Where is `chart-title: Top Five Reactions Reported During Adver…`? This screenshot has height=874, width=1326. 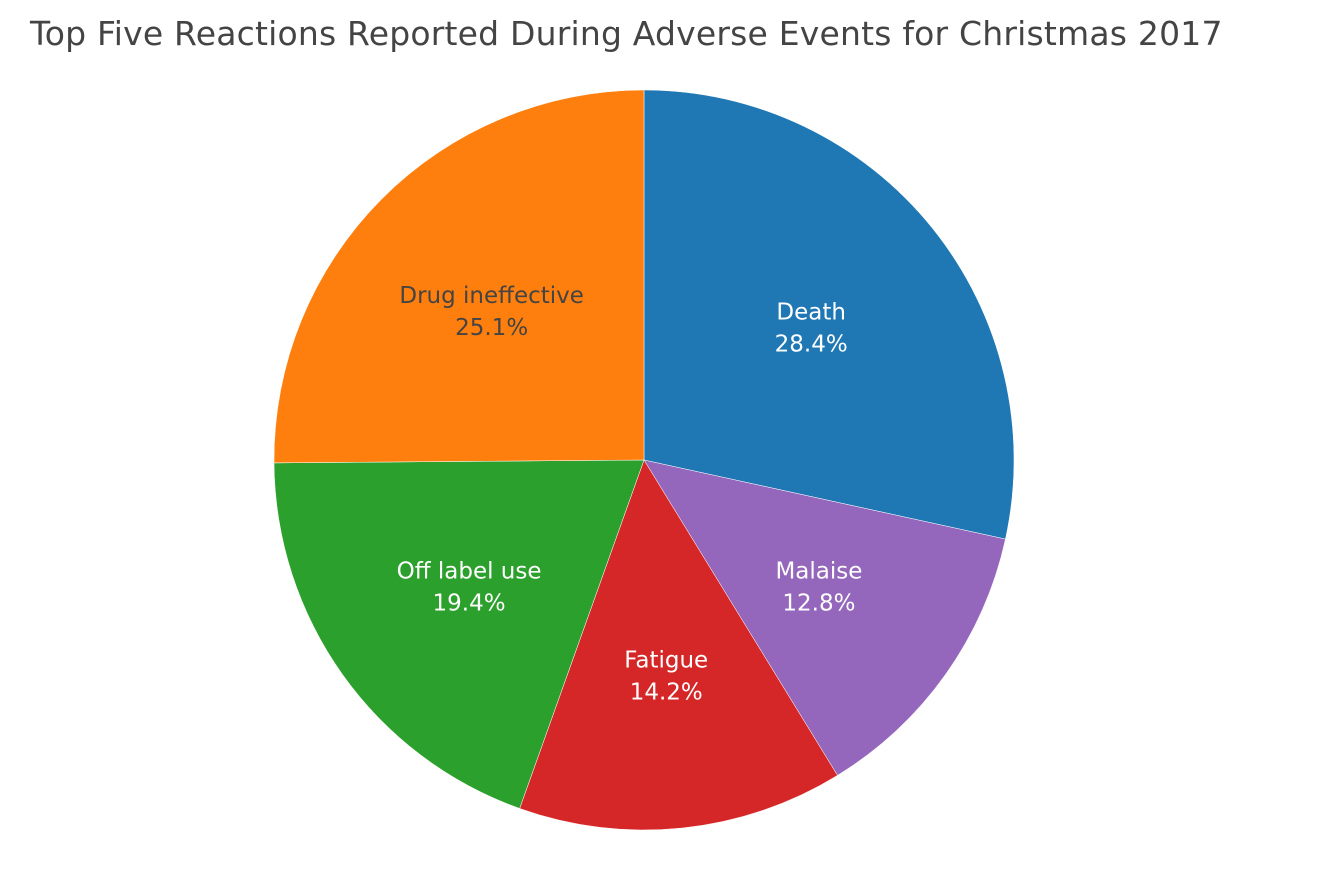
chart-title: Top Five Reactions Reported During Adver… is located at coordinates (626, 33).